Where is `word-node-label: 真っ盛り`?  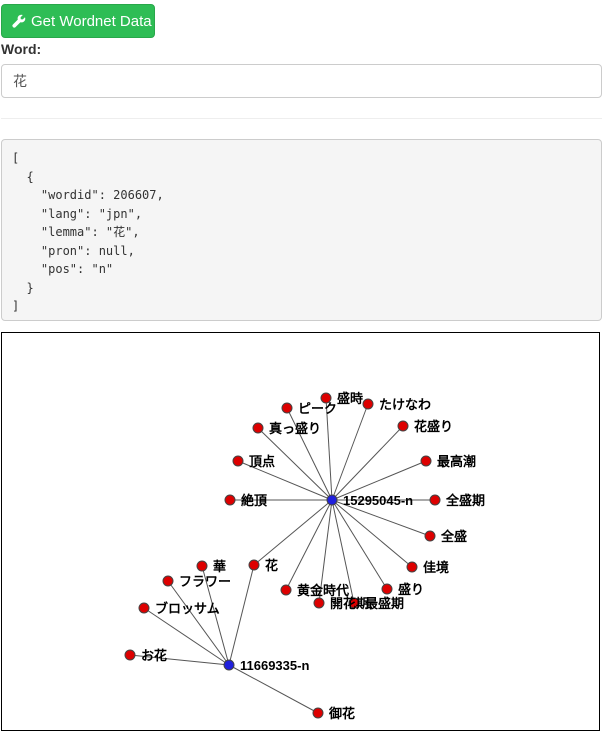
word-node-label: 真っ盛り is located at coordinates (295, 428).